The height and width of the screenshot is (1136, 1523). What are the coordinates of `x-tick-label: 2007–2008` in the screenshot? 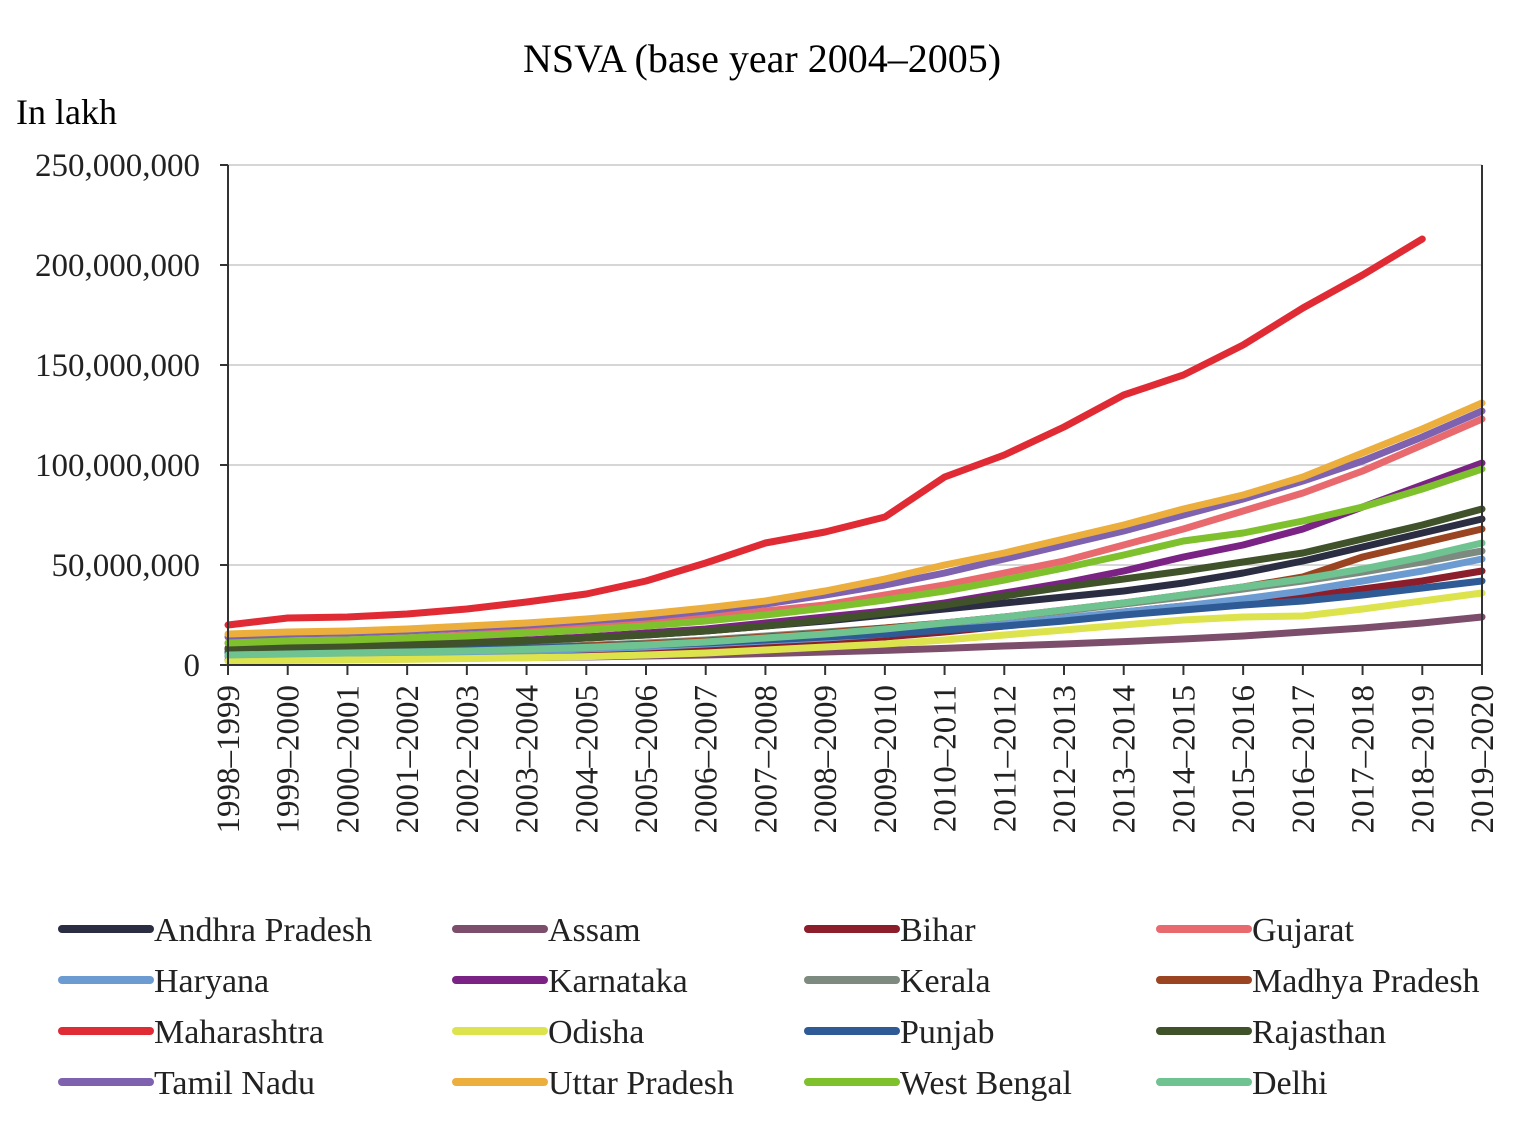 It's located at (766, 759).